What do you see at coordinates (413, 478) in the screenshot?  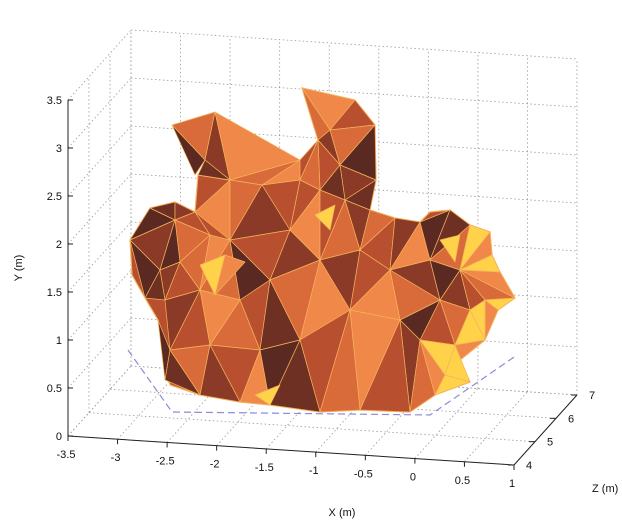 I see `x-tick-label: 0` at bounding box center [413, 478].